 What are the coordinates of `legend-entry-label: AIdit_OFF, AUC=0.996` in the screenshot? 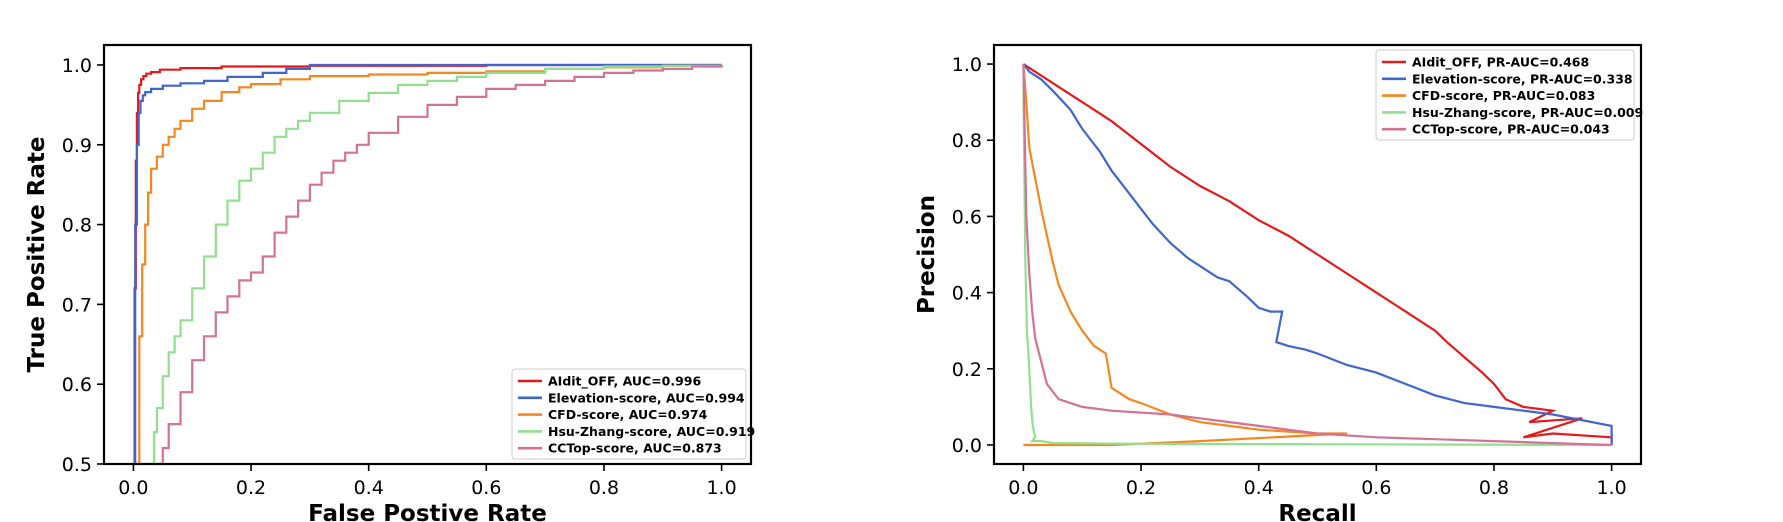 It's located at (625, 382).